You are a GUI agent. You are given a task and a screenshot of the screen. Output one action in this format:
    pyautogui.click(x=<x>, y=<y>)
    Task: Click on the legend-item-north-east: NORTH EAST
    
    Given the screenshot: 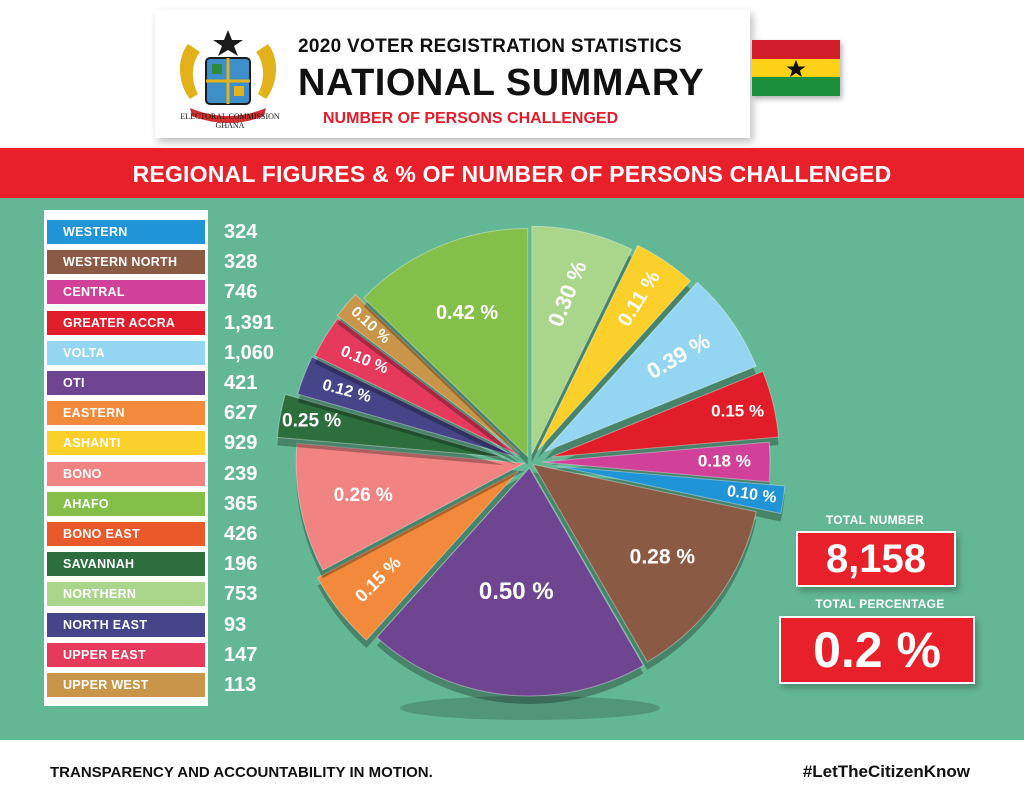 What is the action you would take?
    pyautogui.click(x=126, y=625)
    